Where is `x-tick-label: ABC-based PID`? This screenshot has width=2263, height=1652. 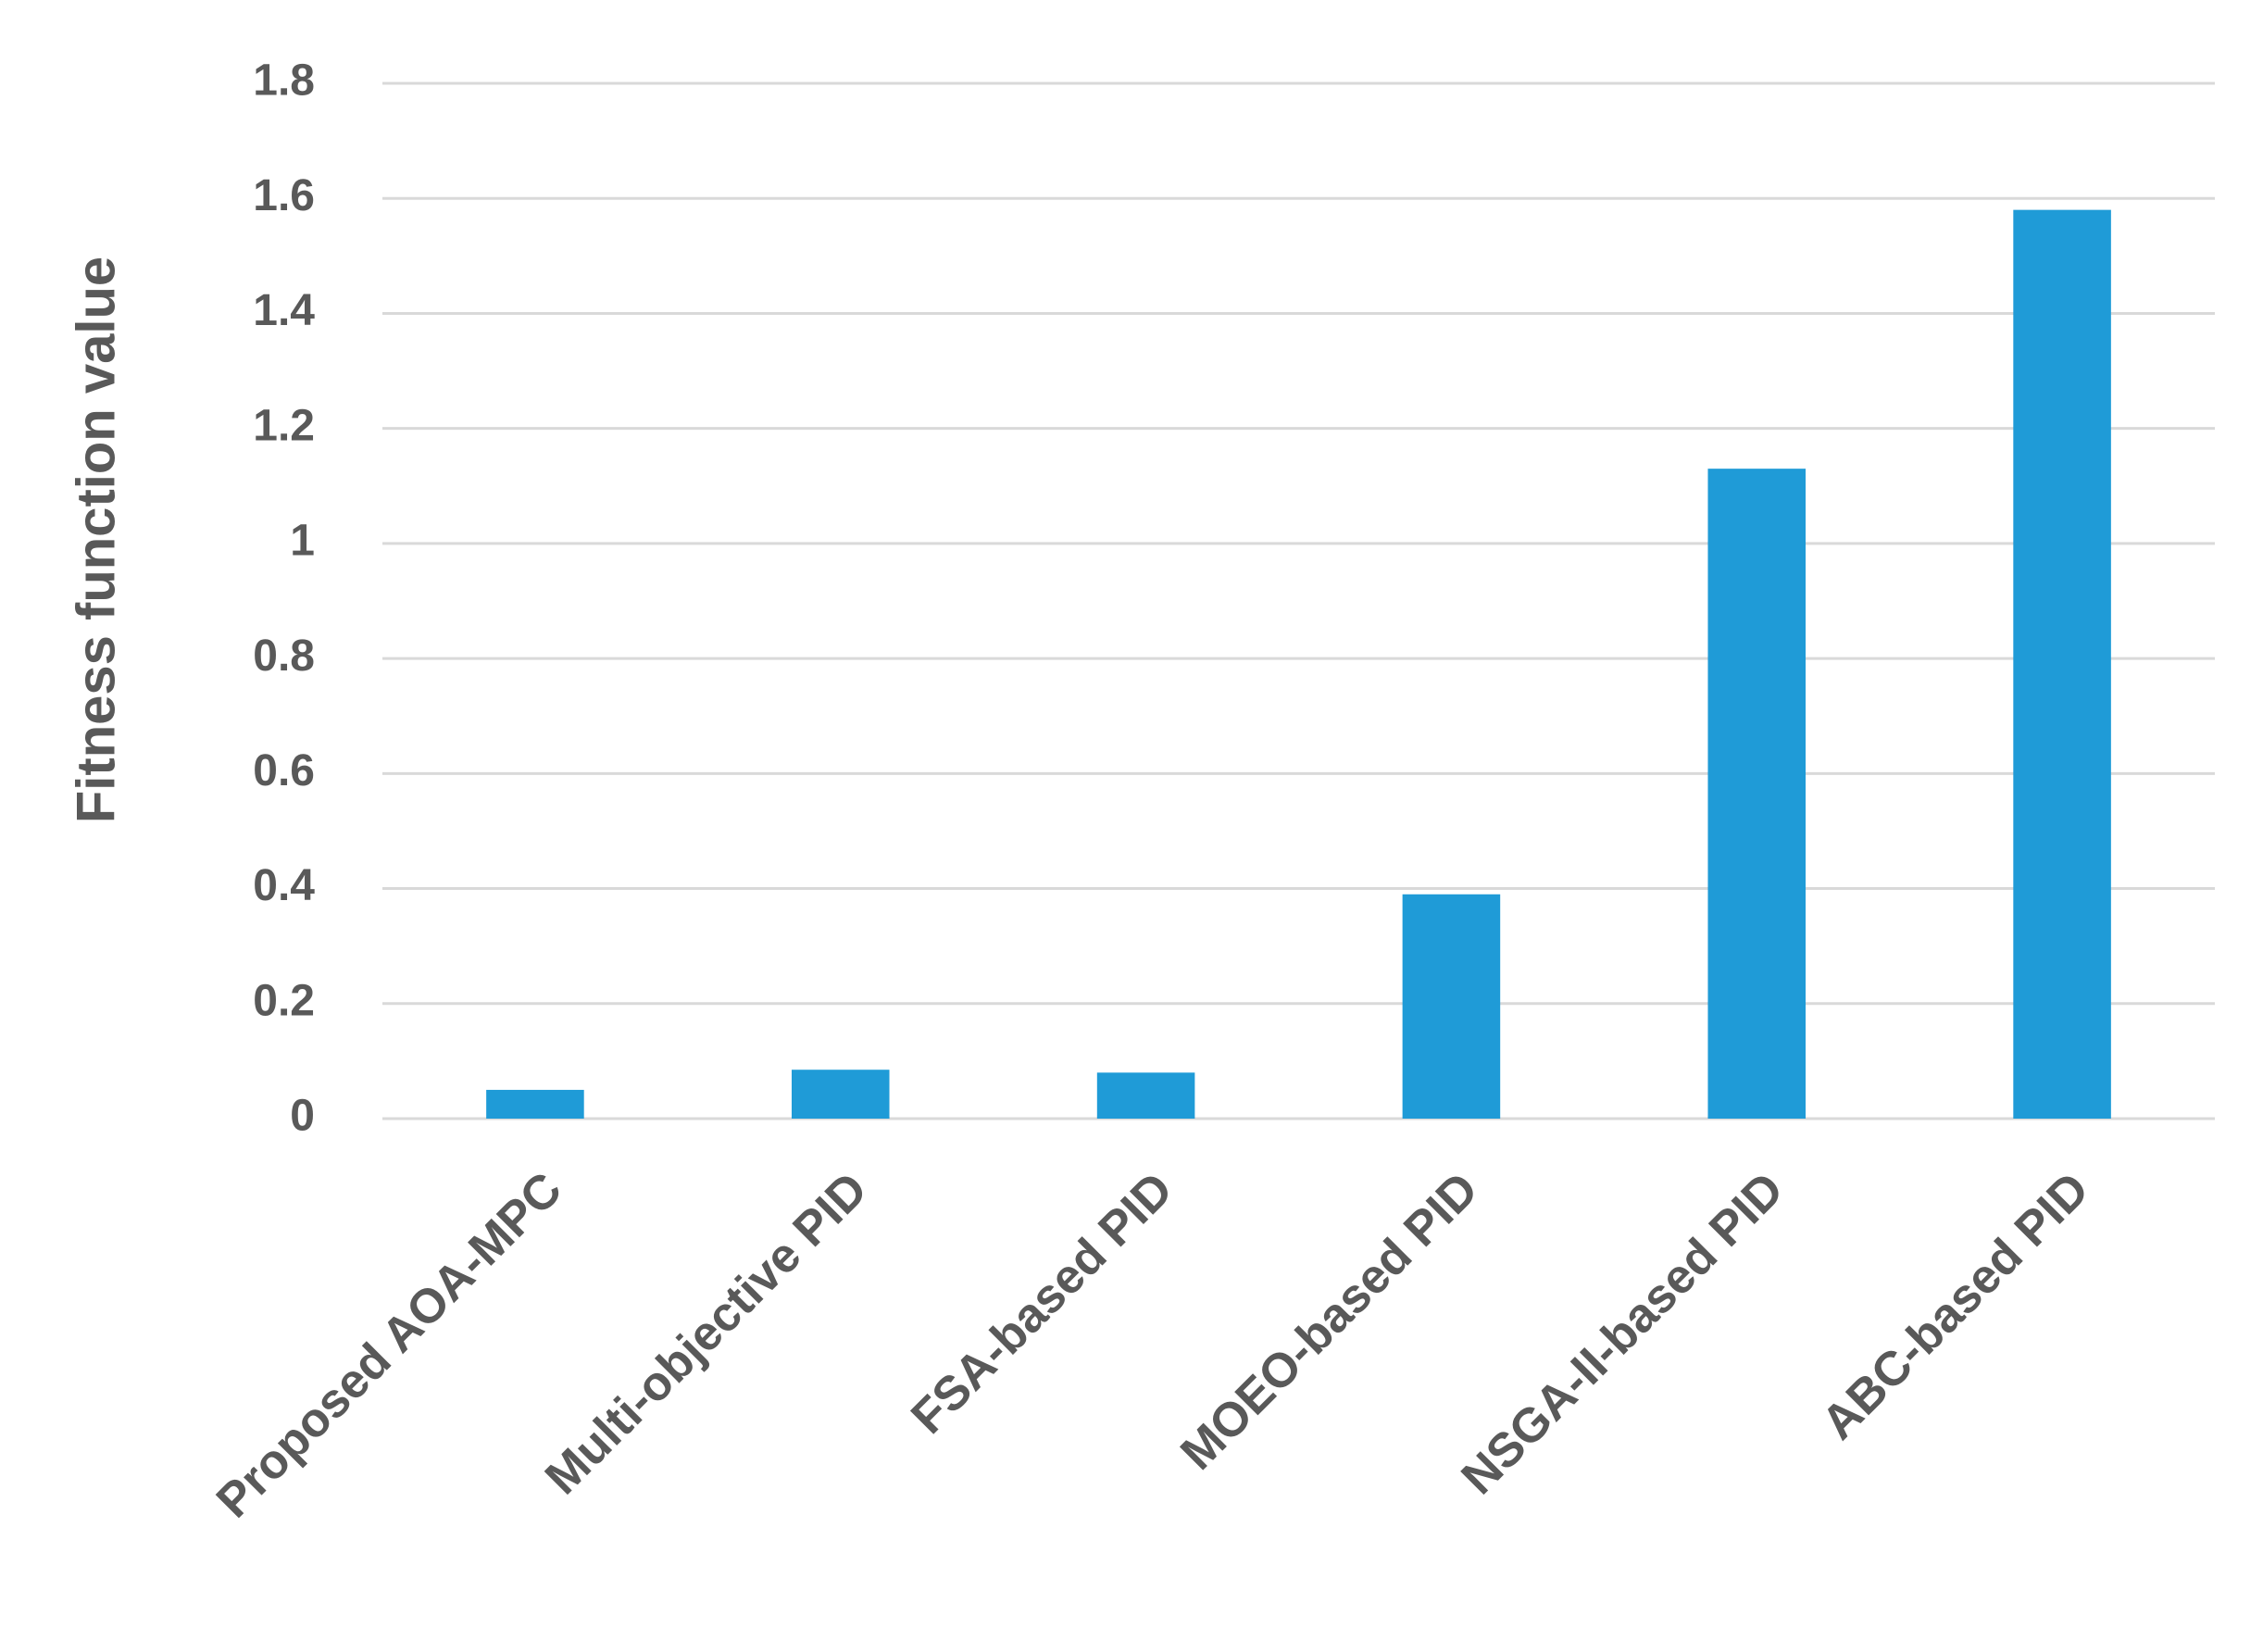
x-tick-label: ABC-based PID is located at coordinates (1956, 1306).